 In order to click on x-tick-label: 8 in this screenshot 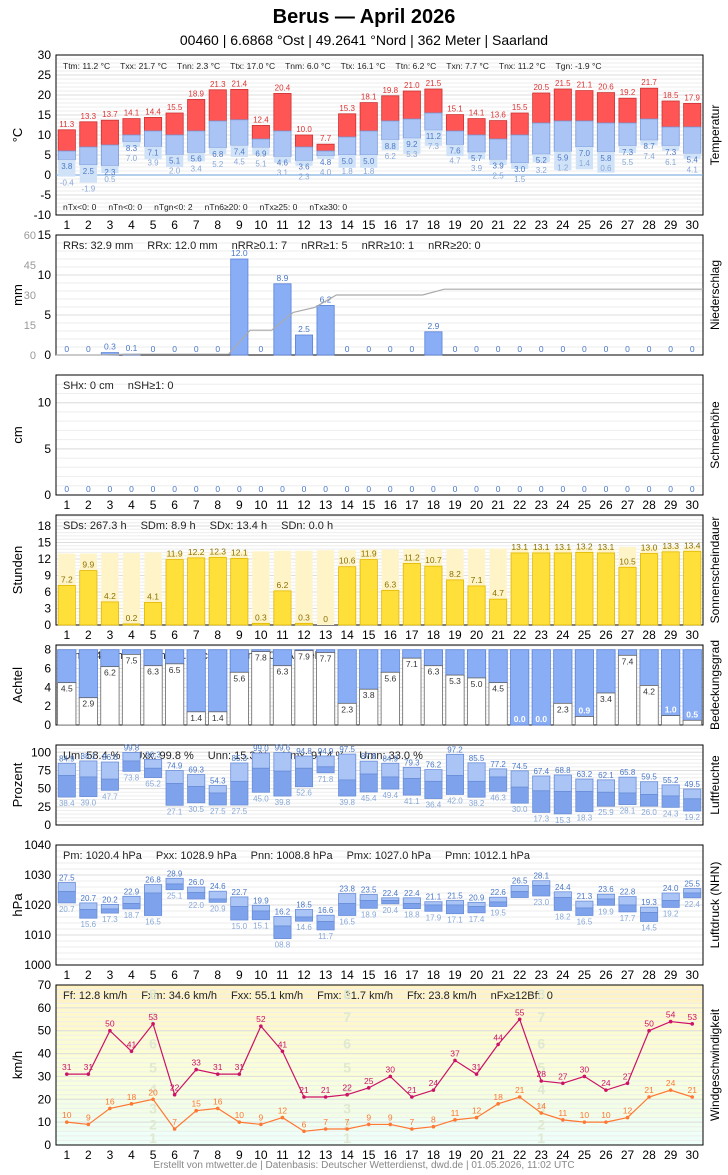, I will do `click(217, 975)`.